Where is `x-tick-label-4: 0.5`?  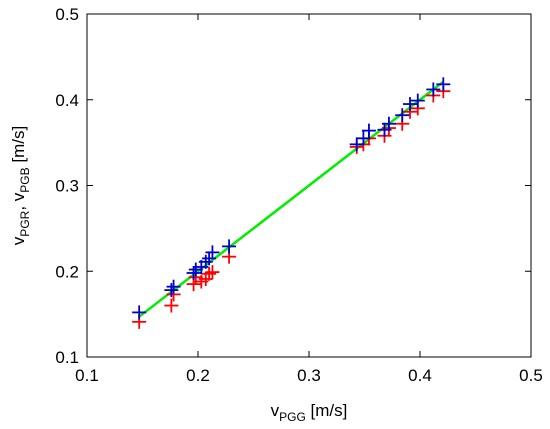 x-tick-label-4: 0.5 is located at coordinates (531, 375).